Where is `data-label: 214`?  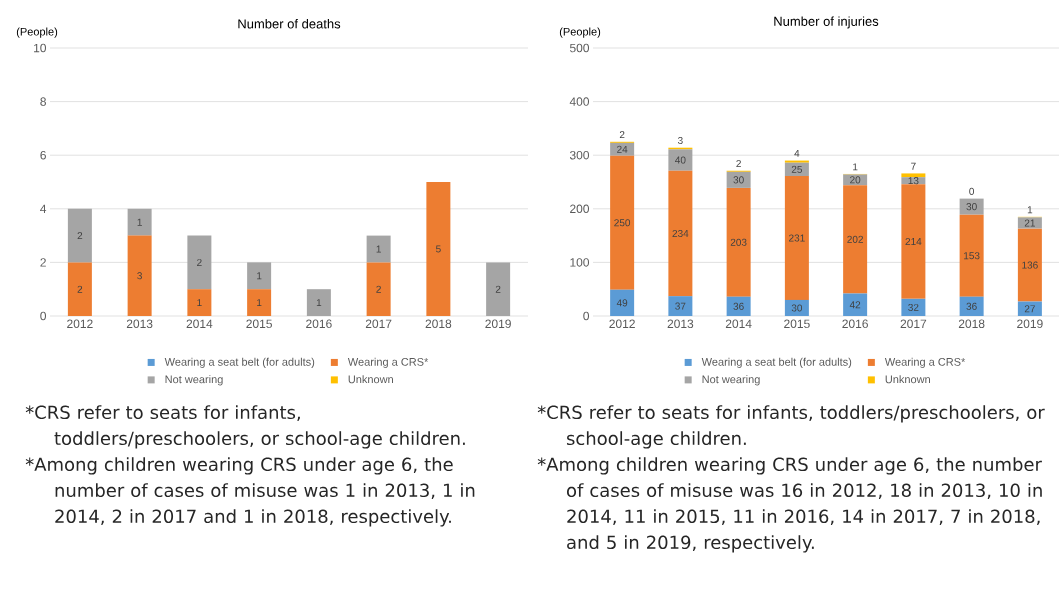
data-label: 214 is located at coordinates (913, 241).